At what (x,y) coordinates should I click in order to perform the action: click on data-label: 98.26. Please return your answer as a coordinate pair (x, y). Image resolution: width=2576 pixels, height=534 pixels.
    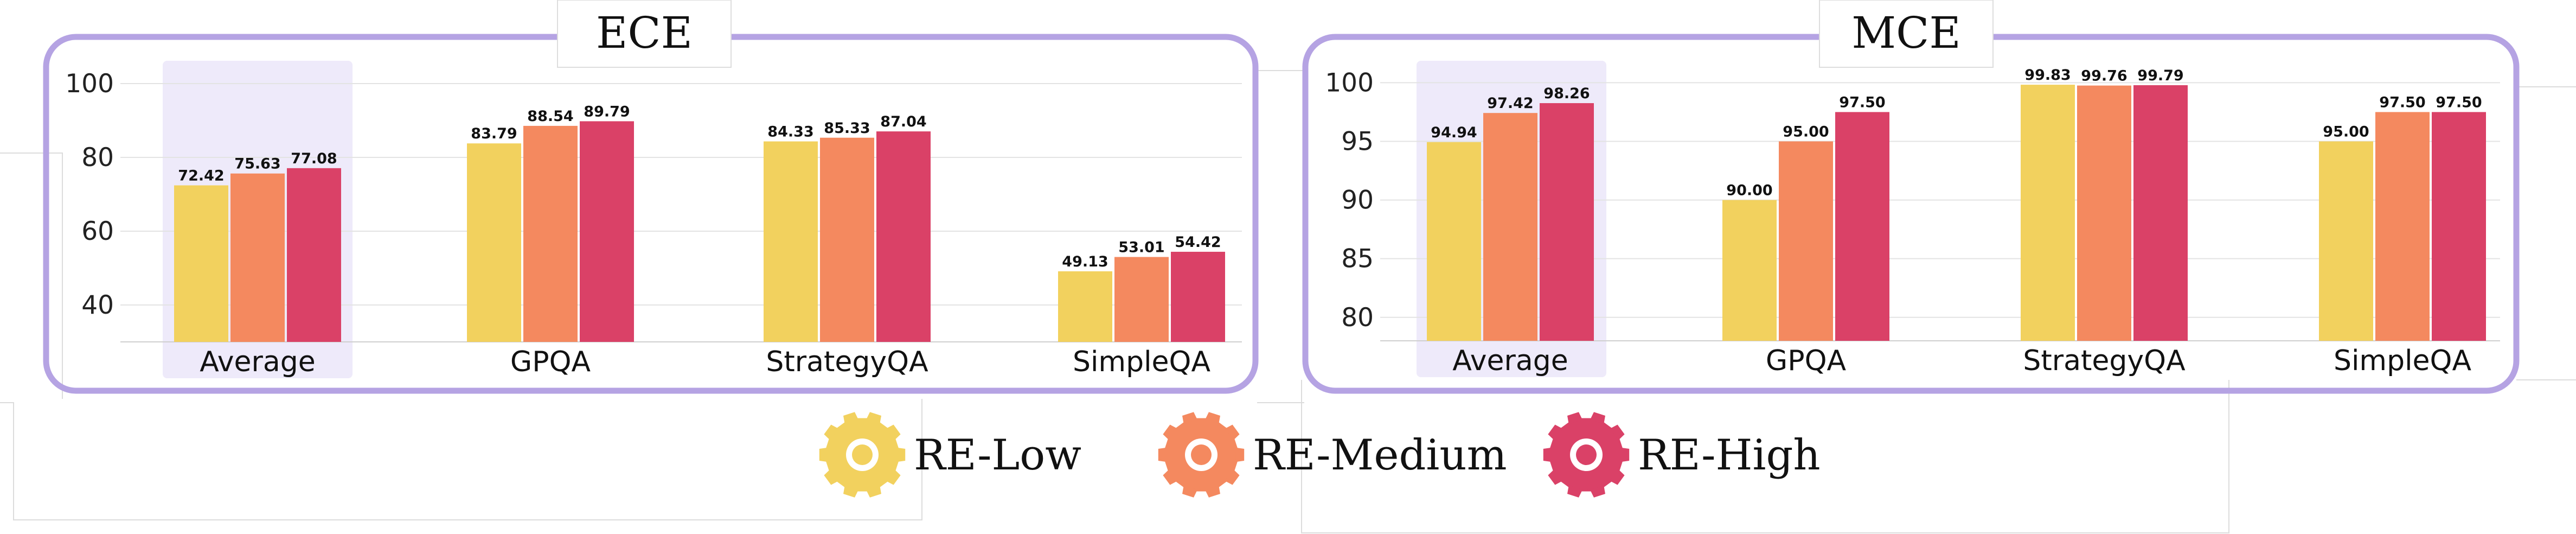
    Looking at the image, I should click on (1566, 94).